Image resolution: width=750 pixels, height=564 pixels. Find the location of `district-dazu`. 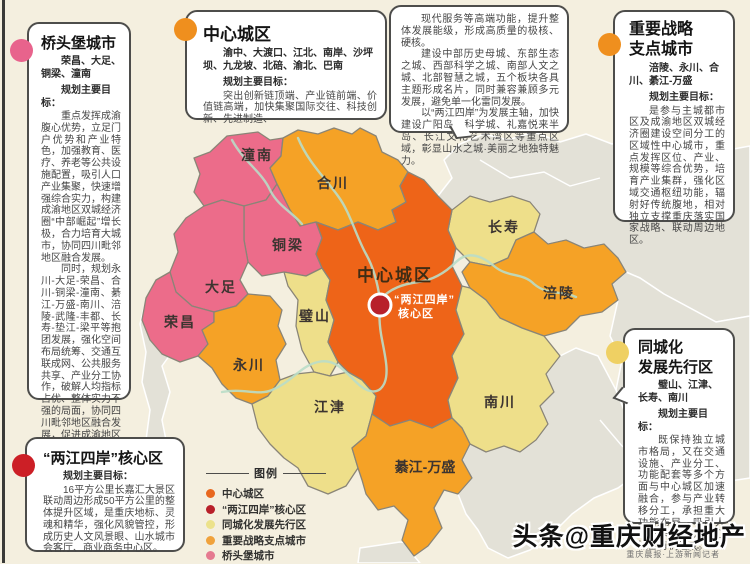

district-dazu is located at coordinates (209, 256).